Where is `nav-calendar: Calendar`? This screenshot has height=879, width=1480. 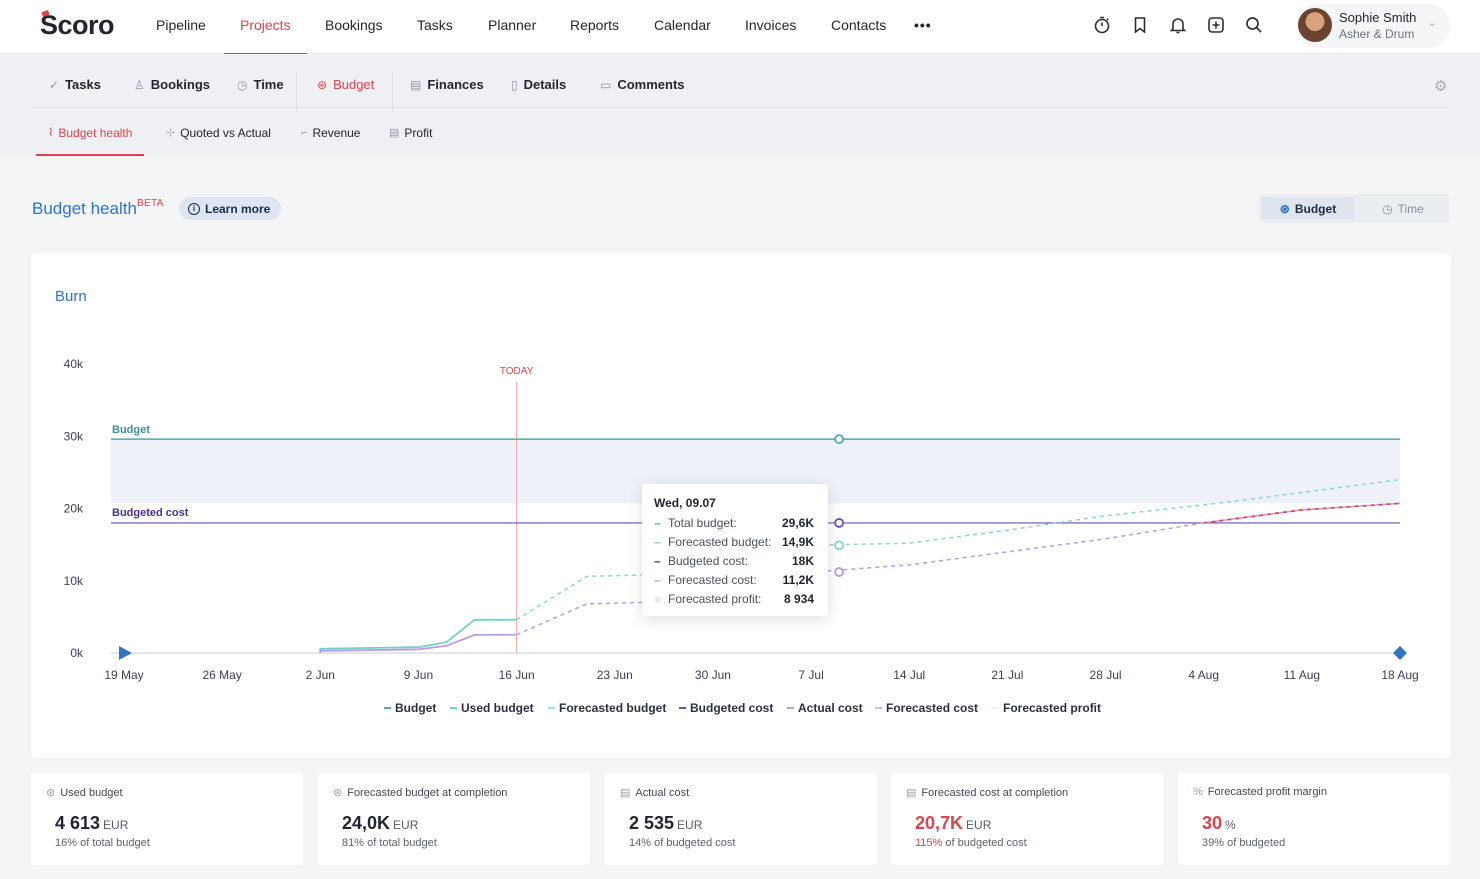
nav-calendar: Calendar is located at coordinates (682, 25).